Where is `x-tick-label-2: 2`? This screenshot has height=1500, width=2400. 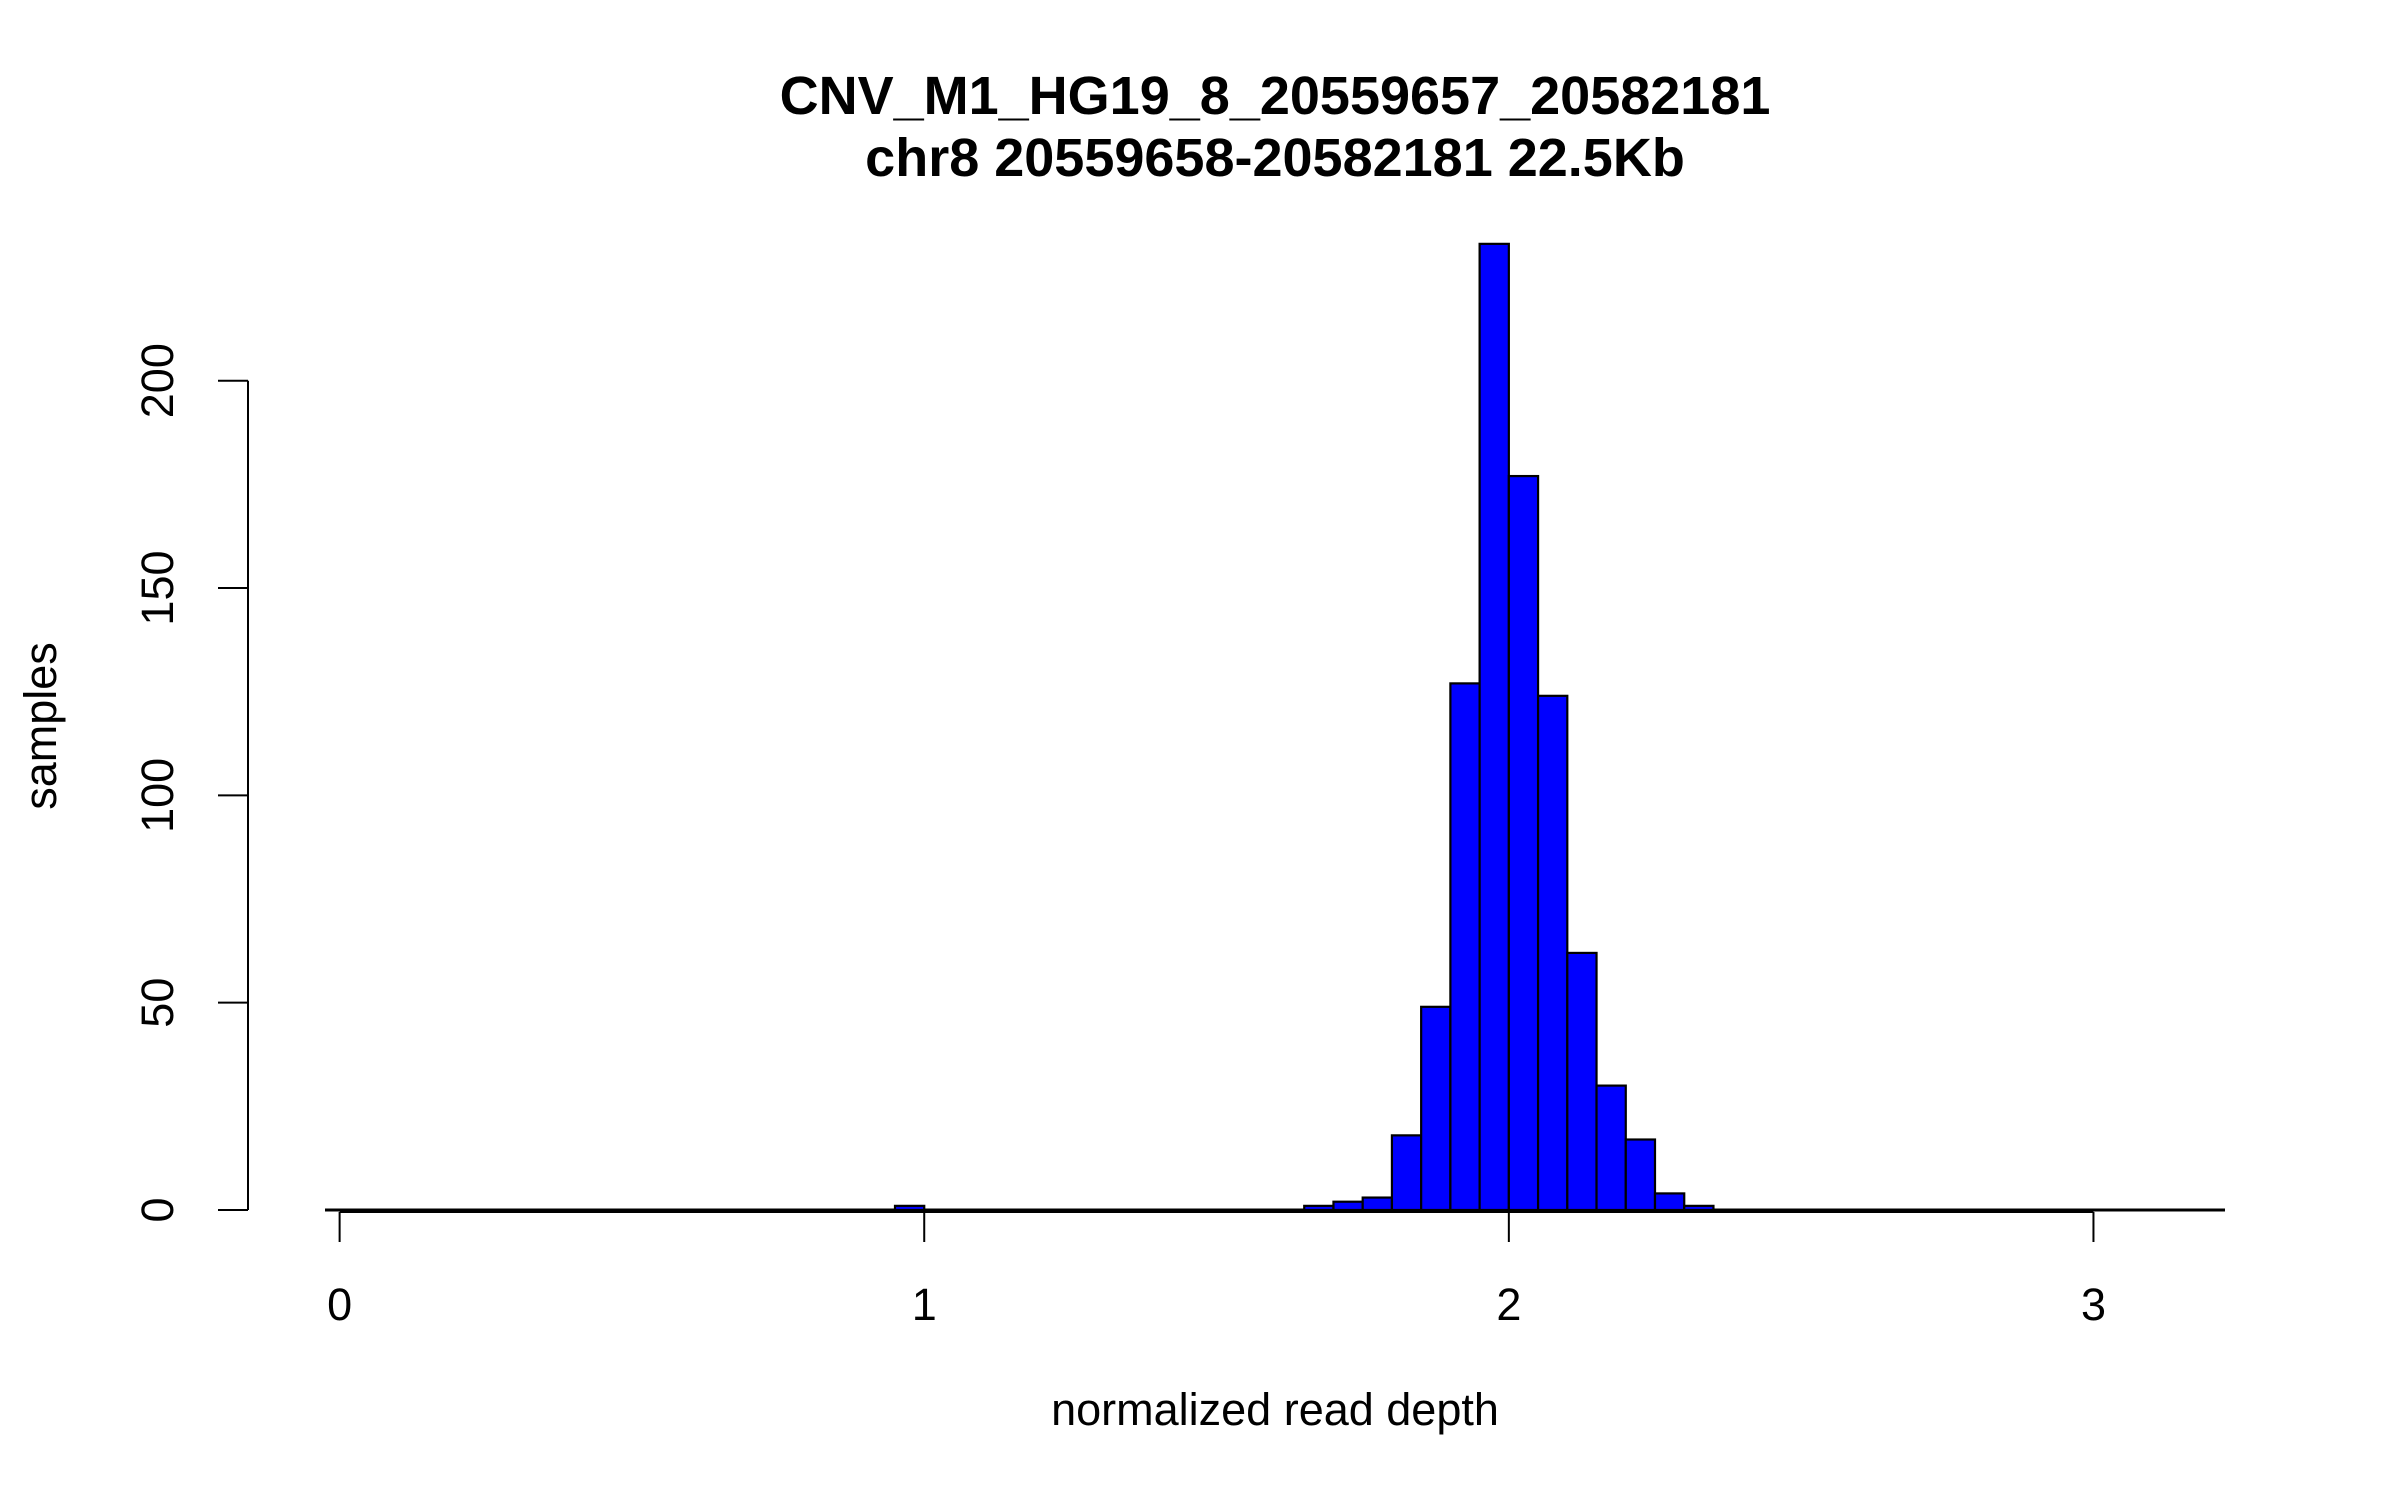 x-tick-label-2: 2 is located at coordinates (1508, 1304).